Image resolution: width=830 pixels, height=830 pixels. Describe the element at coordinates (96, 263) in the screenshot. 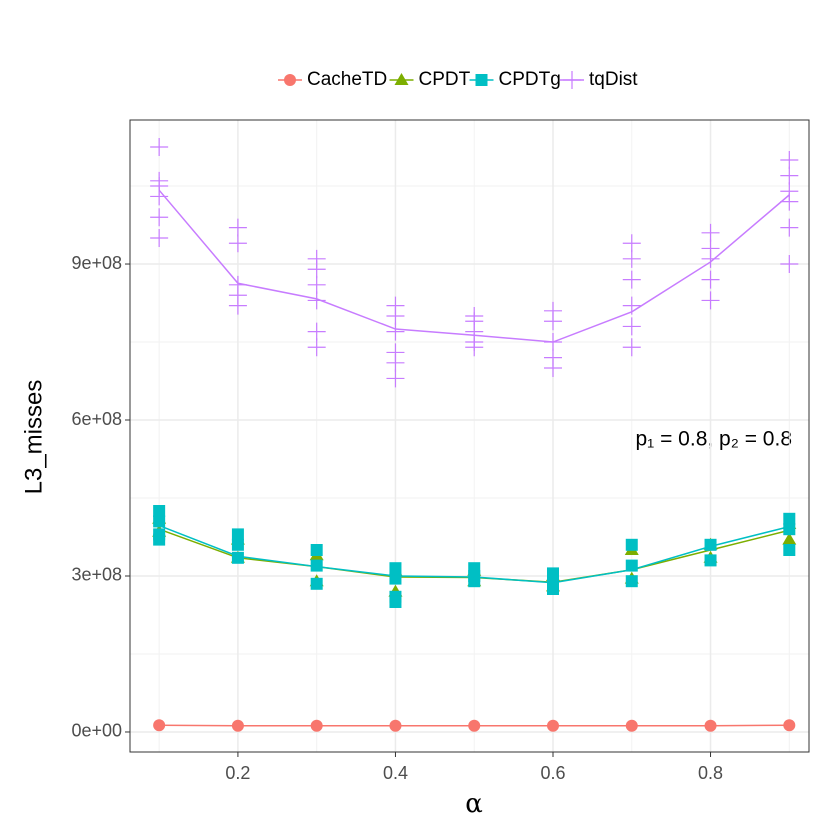

I see `y-tick-label: 9e+08` at that location.